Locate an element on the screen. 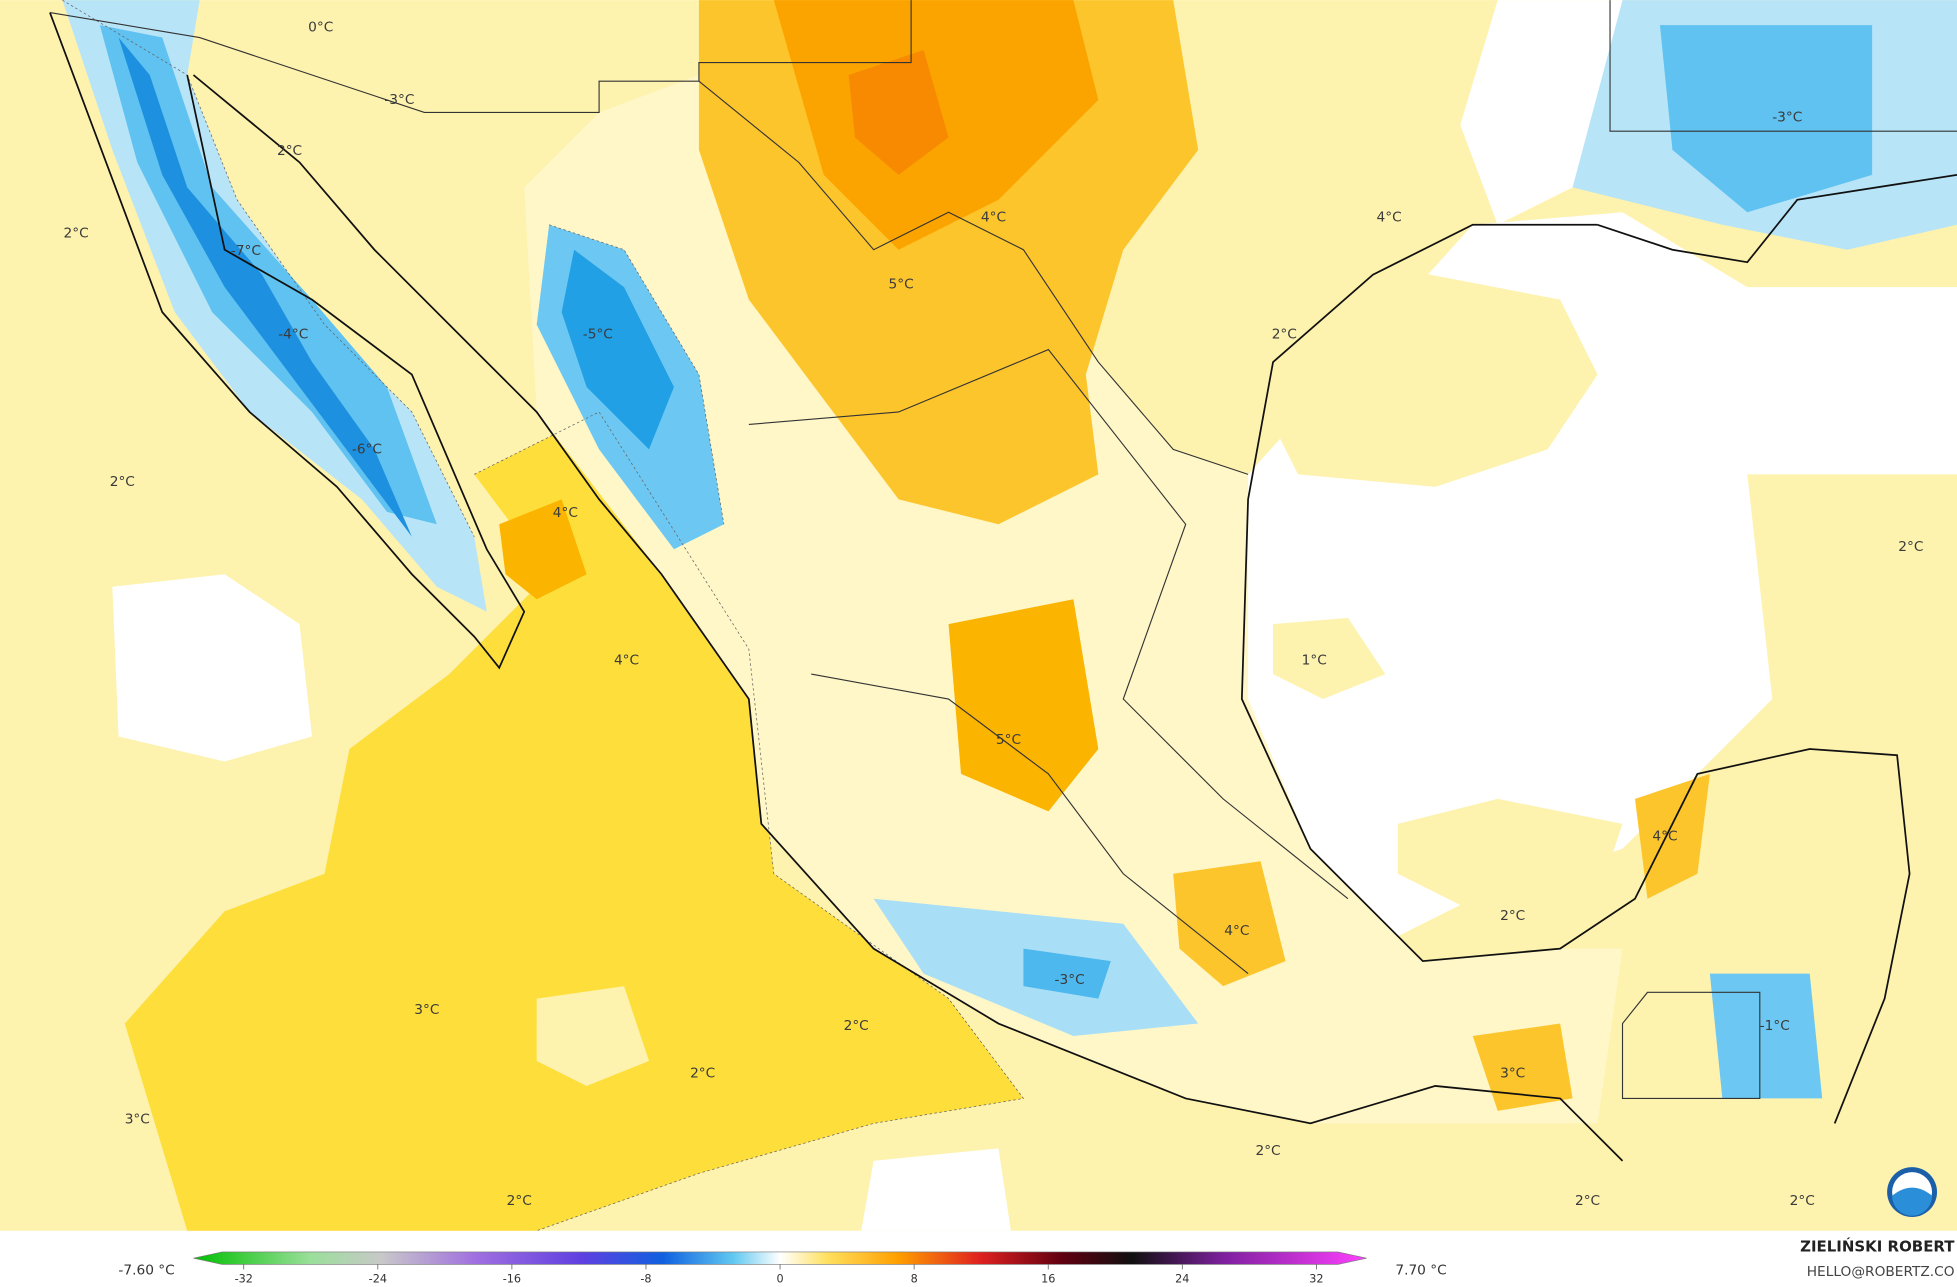 Image resolution: width=1957 pixels, height=1287 pixels. colorbar-tick-label: 8 is located at coordinates (914, 1278).